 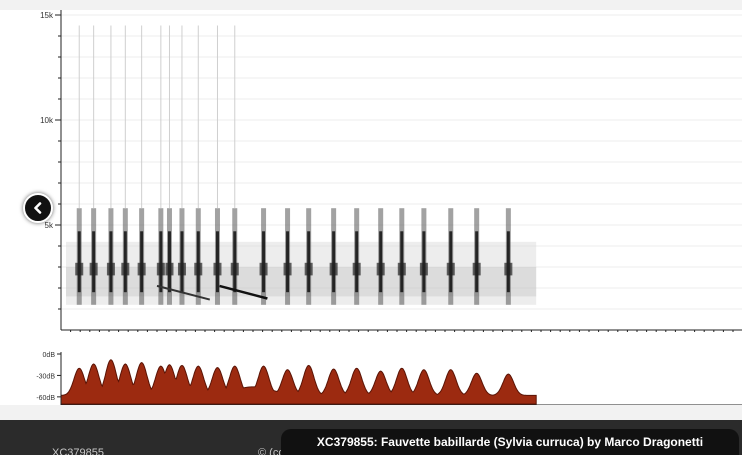 I want to click on trill-fragment, so click(x=183, y=292).